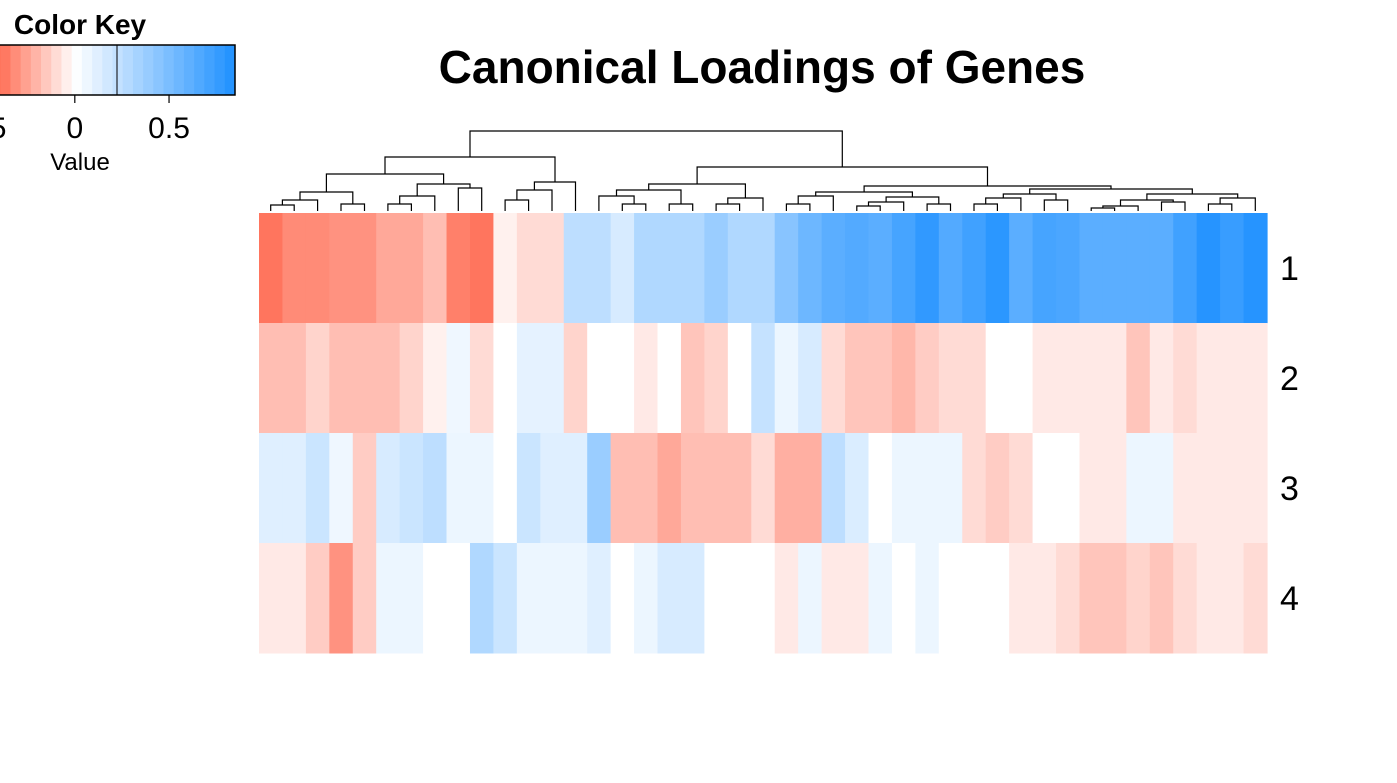 The width and height of the screenshot is (1397, 783). I want to click on row-label: 4, so click(1289, 599).